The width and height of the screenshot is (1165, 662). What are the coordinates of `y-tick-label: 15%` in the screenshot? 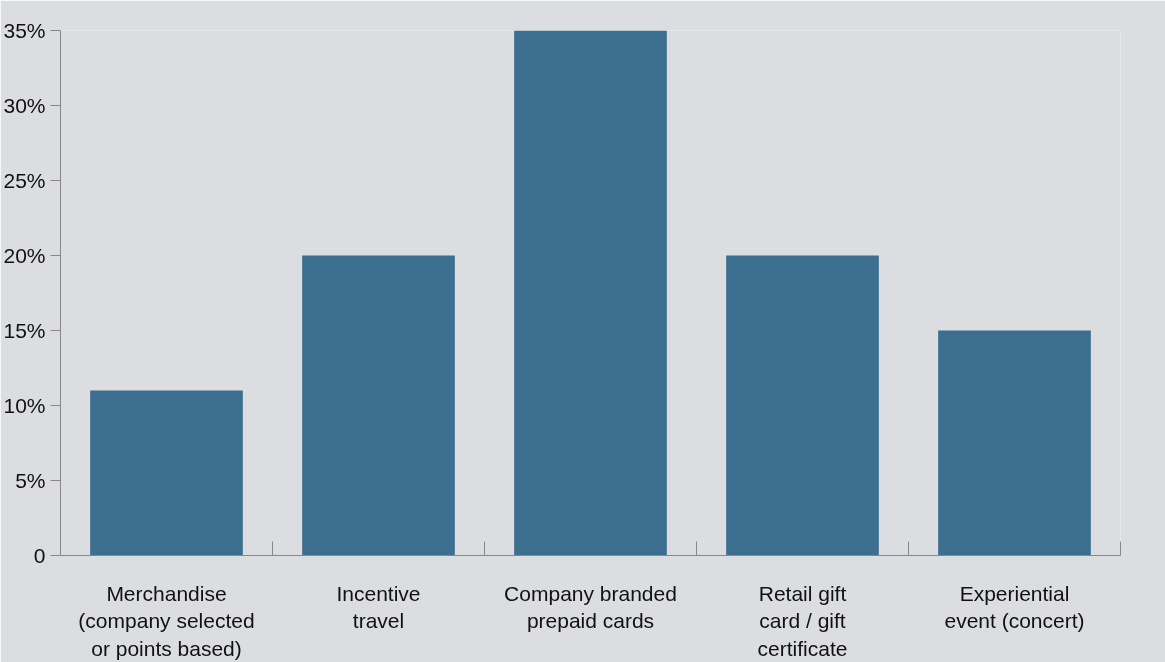 It's located at (24, 330).